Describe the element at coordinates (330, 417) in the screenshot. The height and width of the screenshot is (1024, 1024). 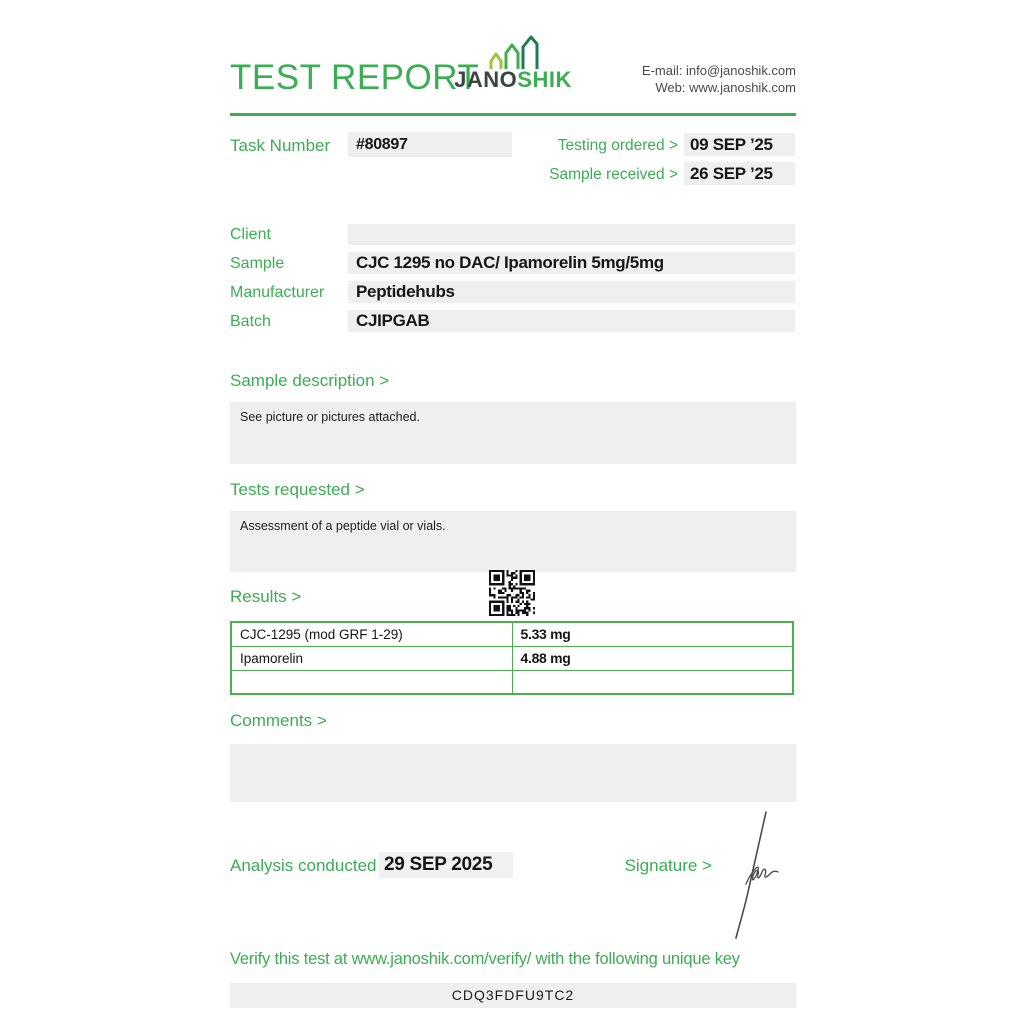
I see `sample-description-text: See picture or pictures attached.` at that location.